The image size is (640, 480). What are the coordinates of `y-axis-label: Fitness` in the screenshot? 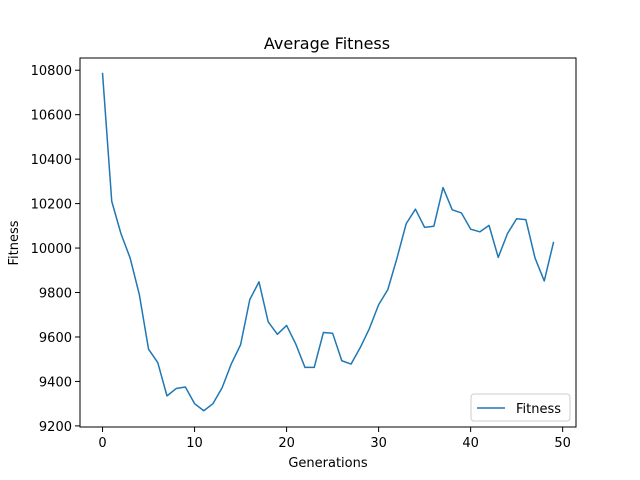 It's located at (14, 242).